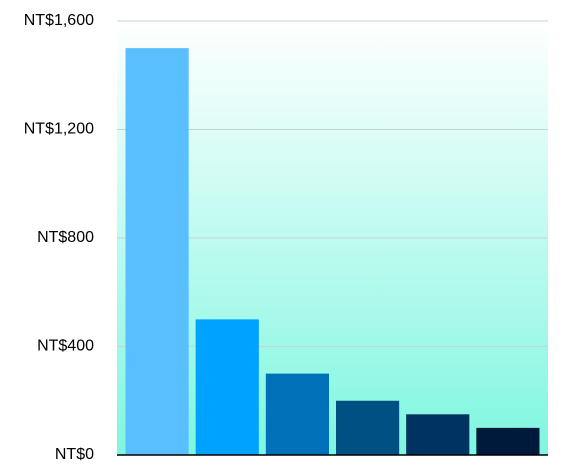 Image resolution: width=571 pixels, height=474 pixels. What do you see at coordinates (65, 346) in the screenshot?
I see `y-tick-label: NT$400` at bounding box center [65, 346].